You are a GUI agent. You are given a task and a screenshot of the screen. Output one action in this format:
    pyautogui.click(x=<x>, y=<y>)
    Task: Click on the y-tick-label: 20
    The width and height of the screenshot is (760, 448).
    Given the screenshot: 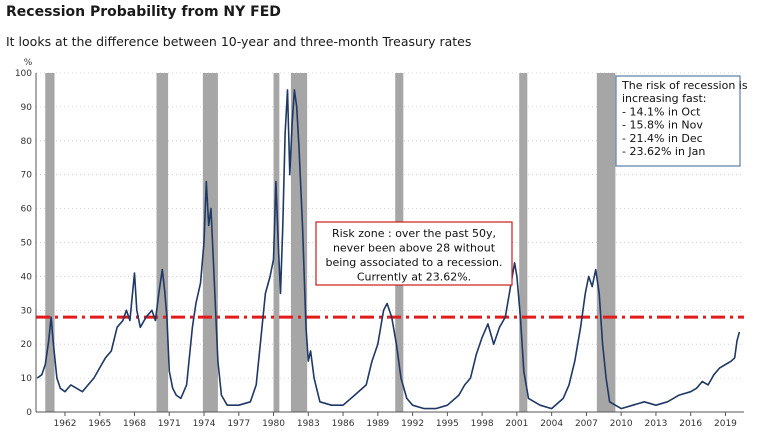 What is the action you would take?
    pyautogui.click(x=27, y=345)
    